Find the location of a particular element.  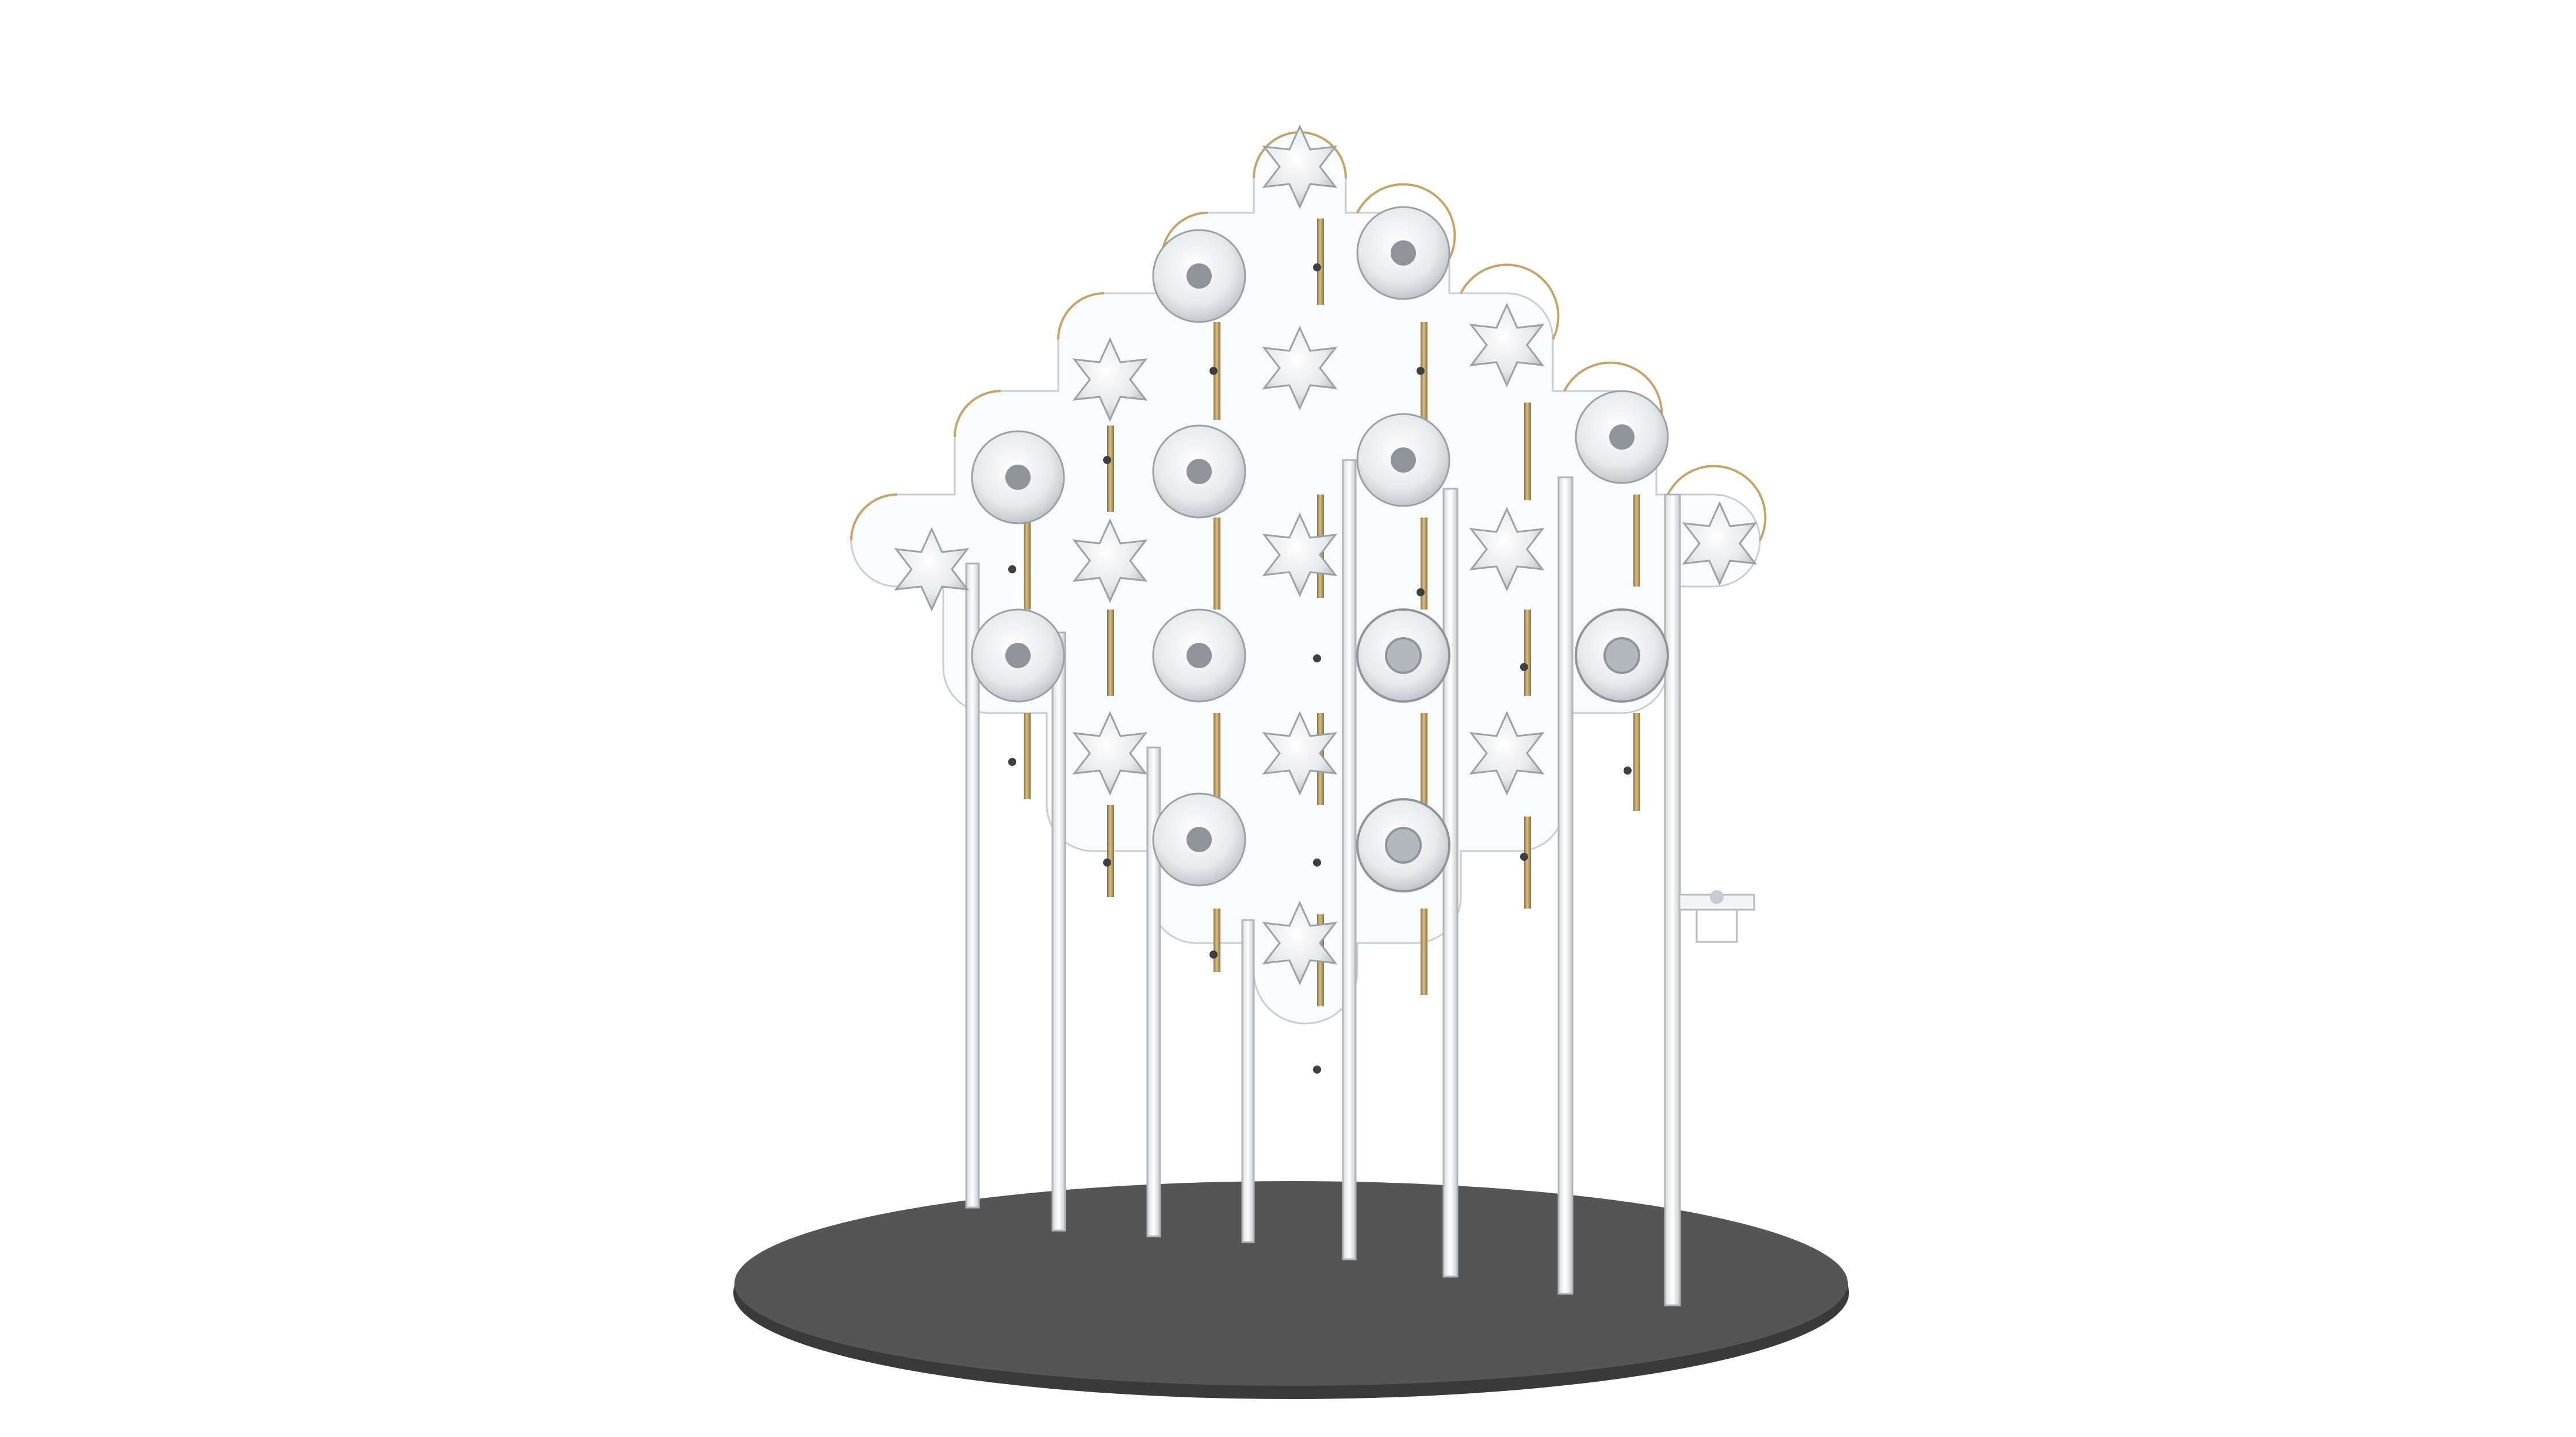

base-disc is located at coordinates (1291, 1290).